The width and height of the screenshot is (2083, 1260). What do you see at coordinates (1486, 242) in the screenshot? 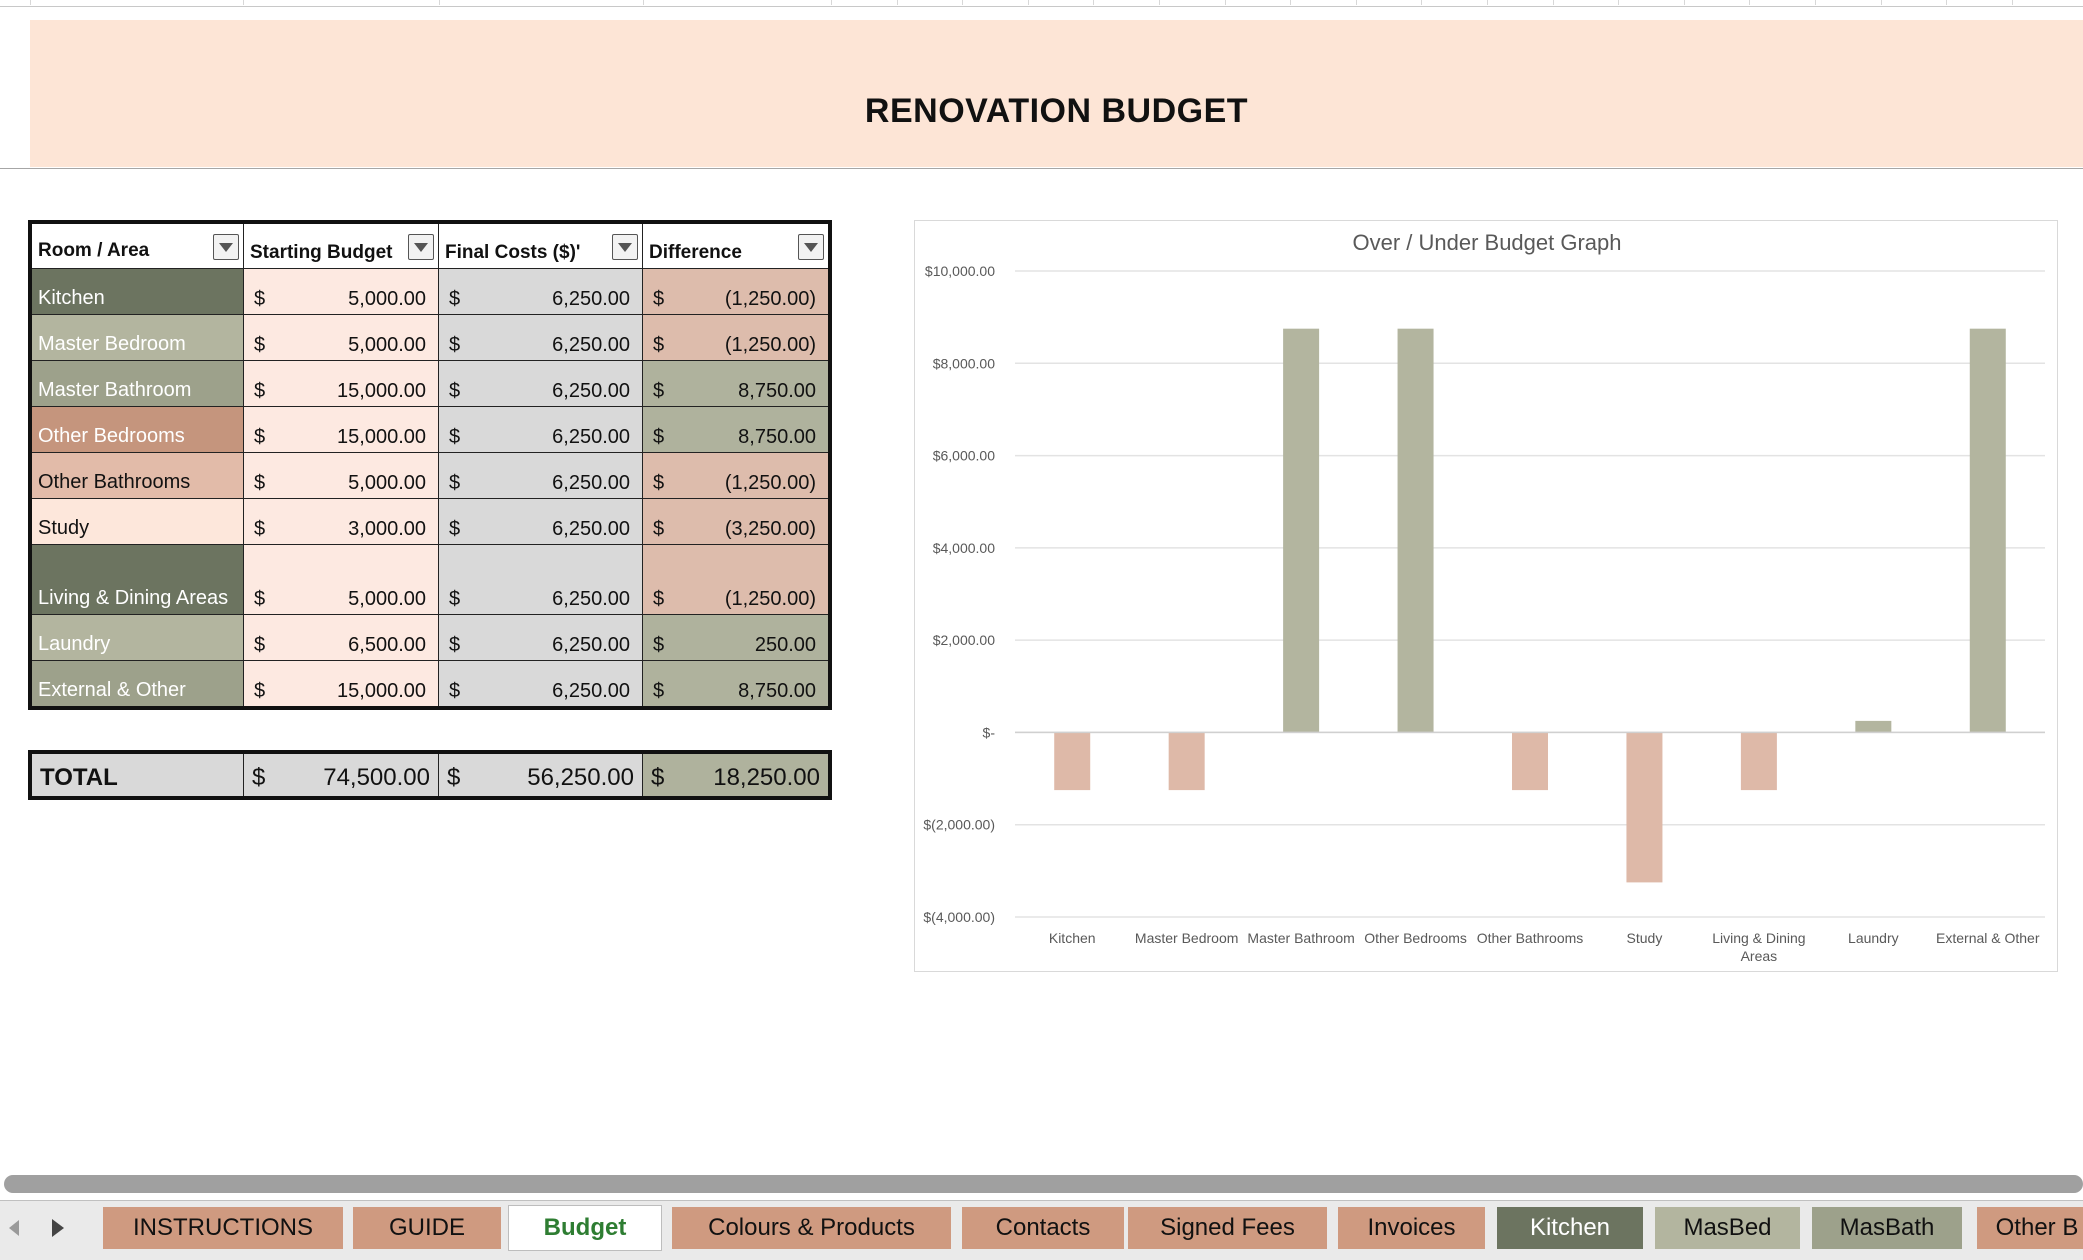
I see `chart-title: Over / Under Budget Graph` at bounding box center [1486, 242].